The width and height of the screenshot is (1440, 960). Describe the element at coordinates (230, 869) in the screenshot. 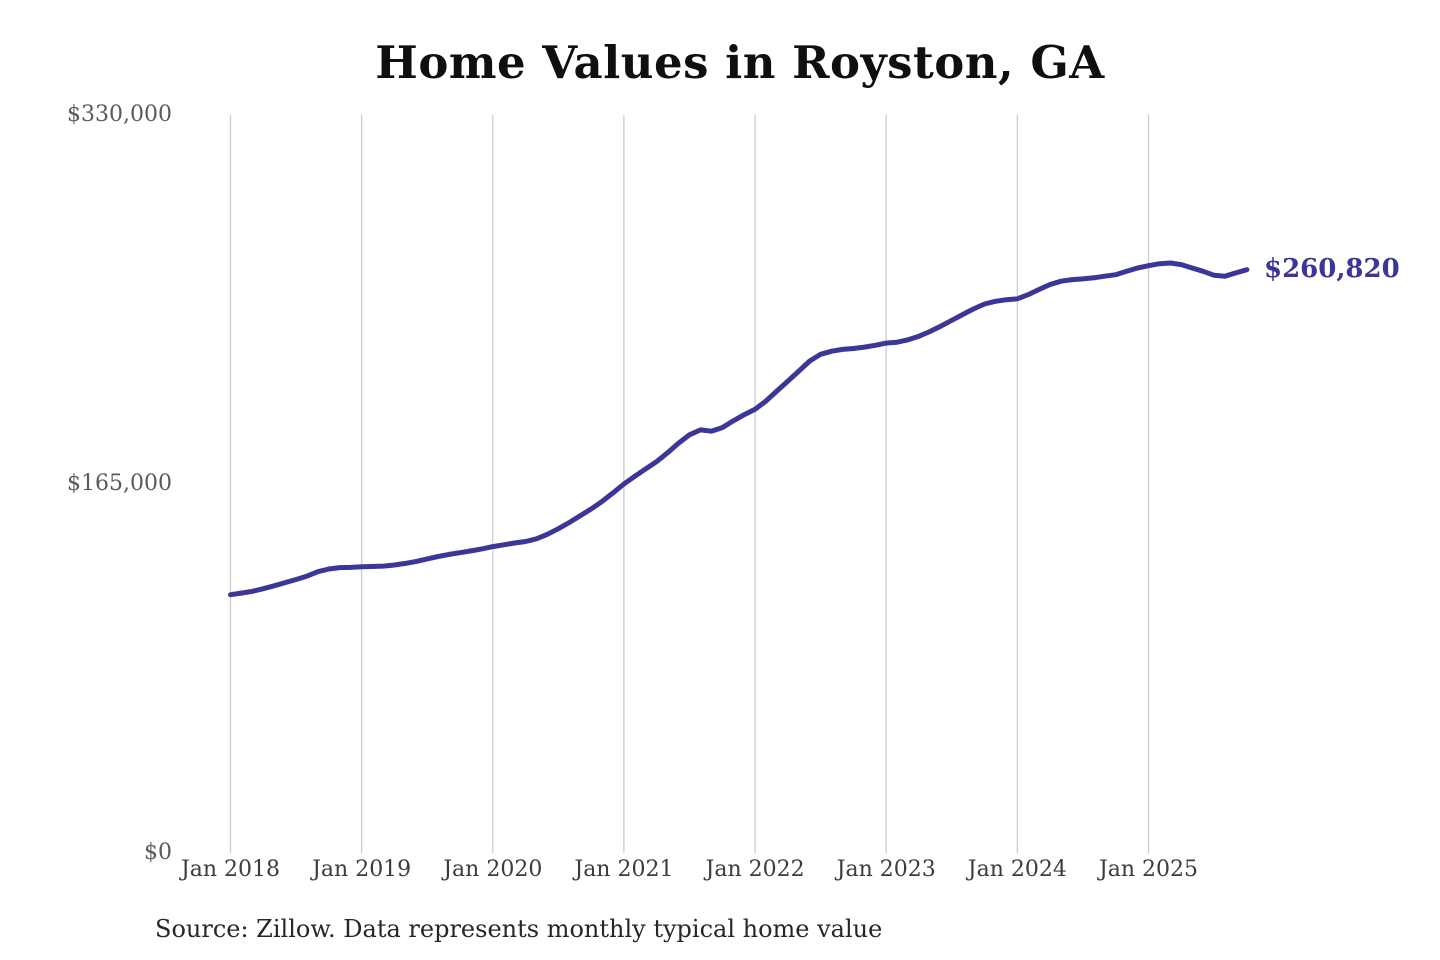

I see `x-tick-label: Jan 2018` at that location.